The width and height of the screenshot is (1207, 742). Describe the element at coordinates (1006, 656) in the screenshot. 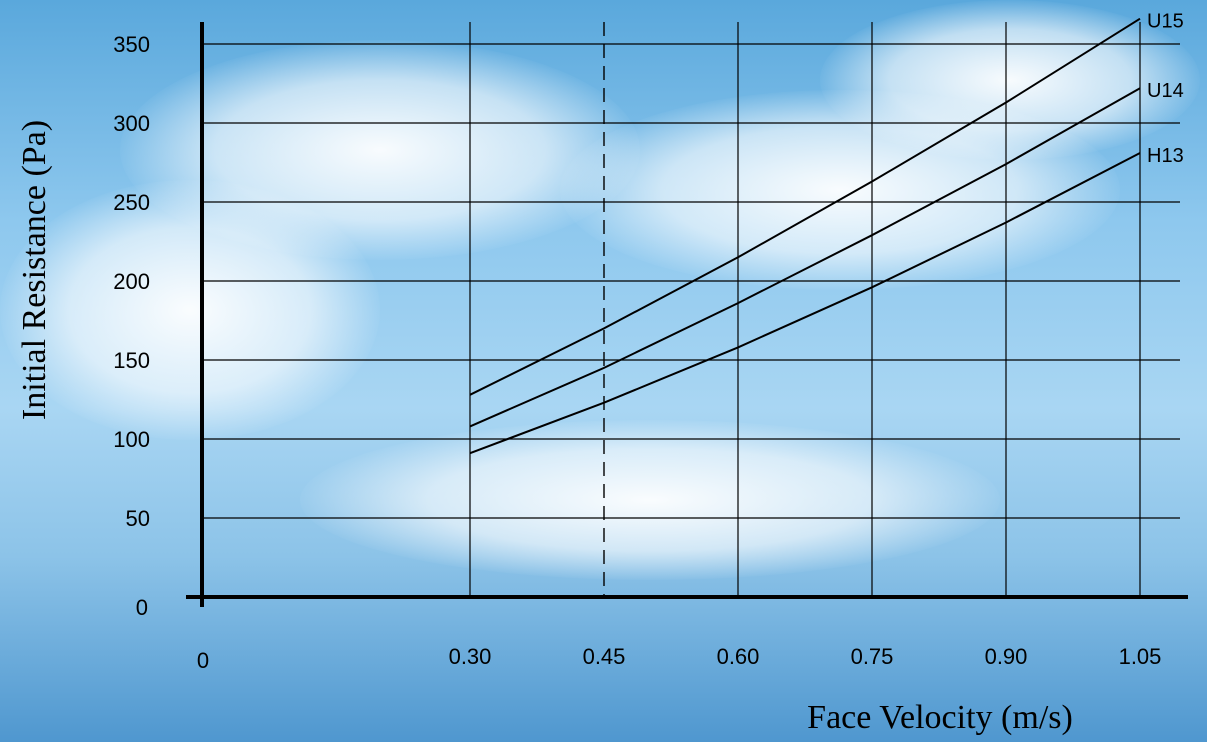

I see `x-tick-label: 0.90` at that location.